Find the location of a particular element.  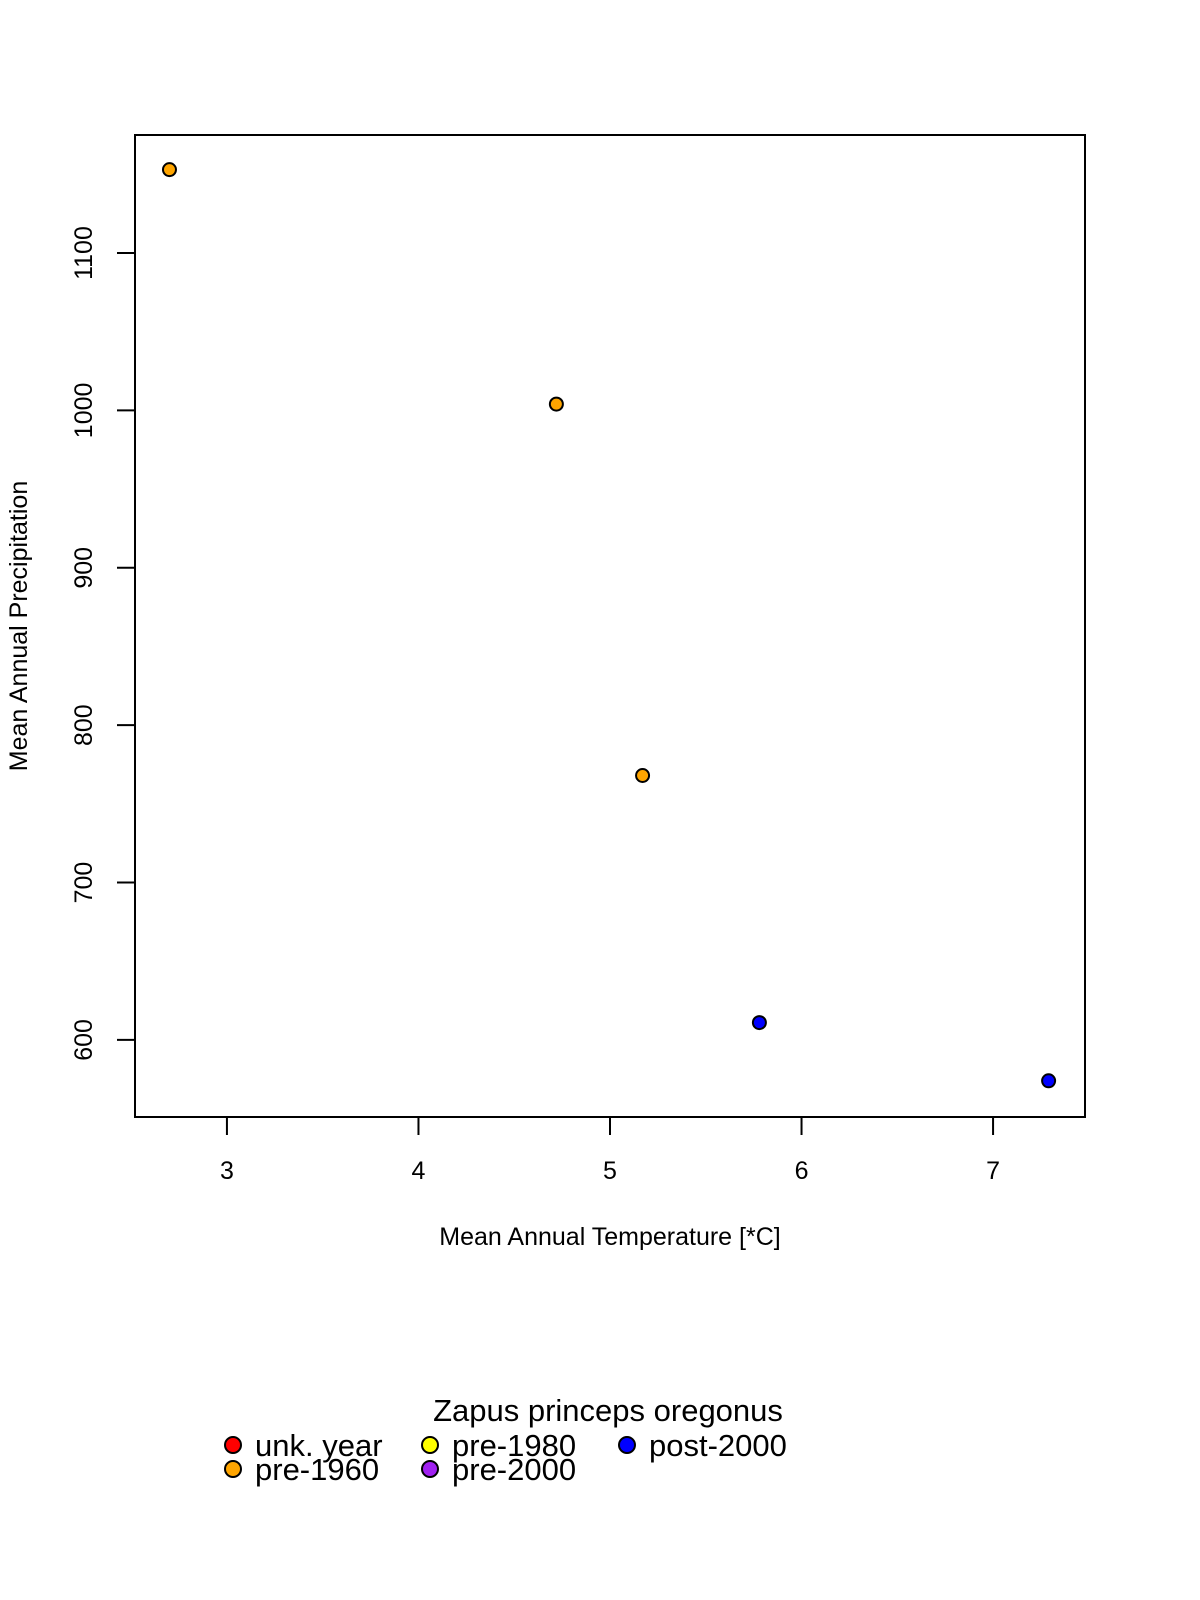

y-axis-label: Mean Annual Precipitation is located at coordinates (19, 626).